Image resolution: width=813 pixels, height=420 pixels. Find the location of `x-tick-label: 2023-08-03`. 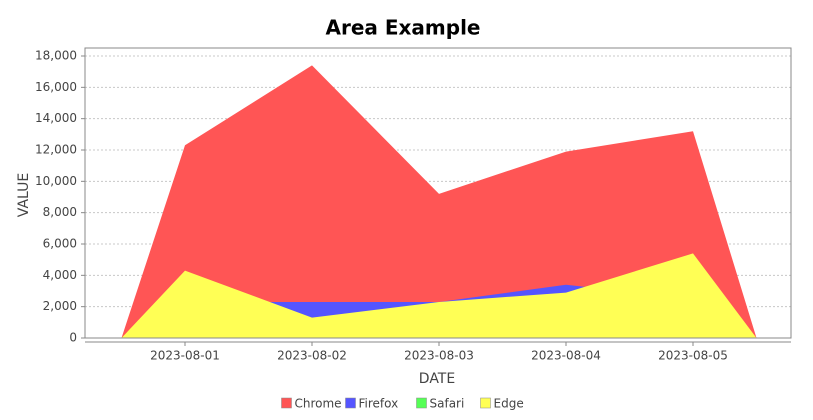

x-tick-label: 2023-08-03 is located at coordinates (439, 356).